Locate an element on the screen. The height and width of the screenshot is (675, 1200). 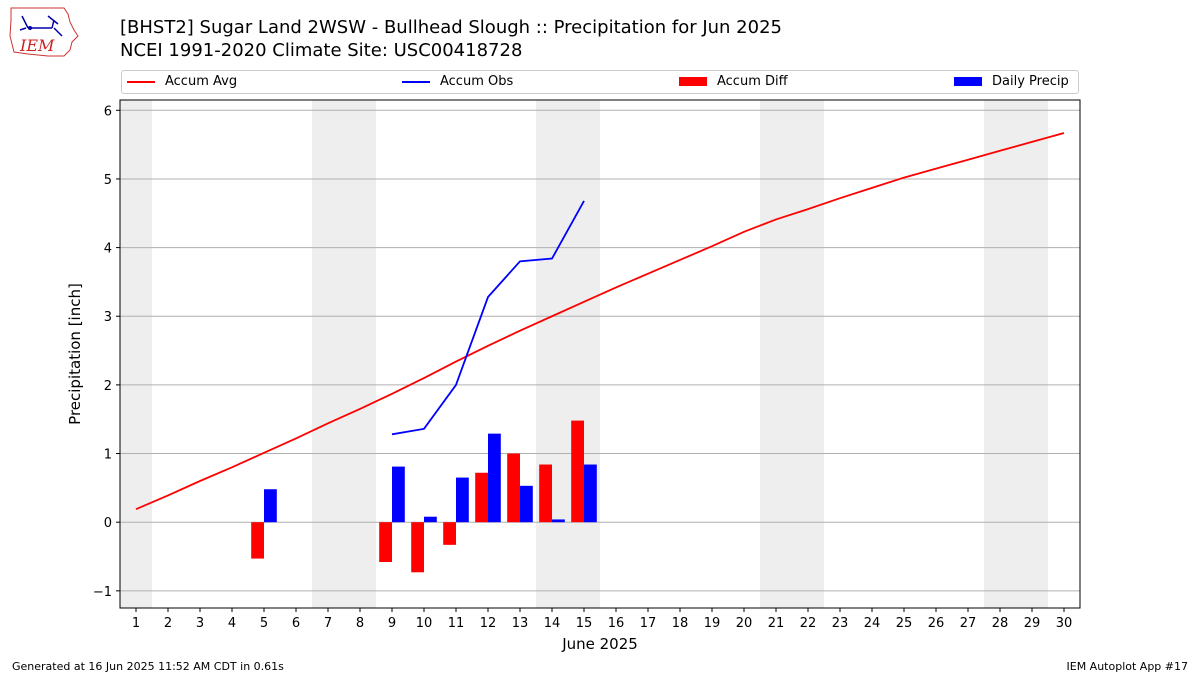
y-tick-label: 3 is located at coordinates (108, 317).